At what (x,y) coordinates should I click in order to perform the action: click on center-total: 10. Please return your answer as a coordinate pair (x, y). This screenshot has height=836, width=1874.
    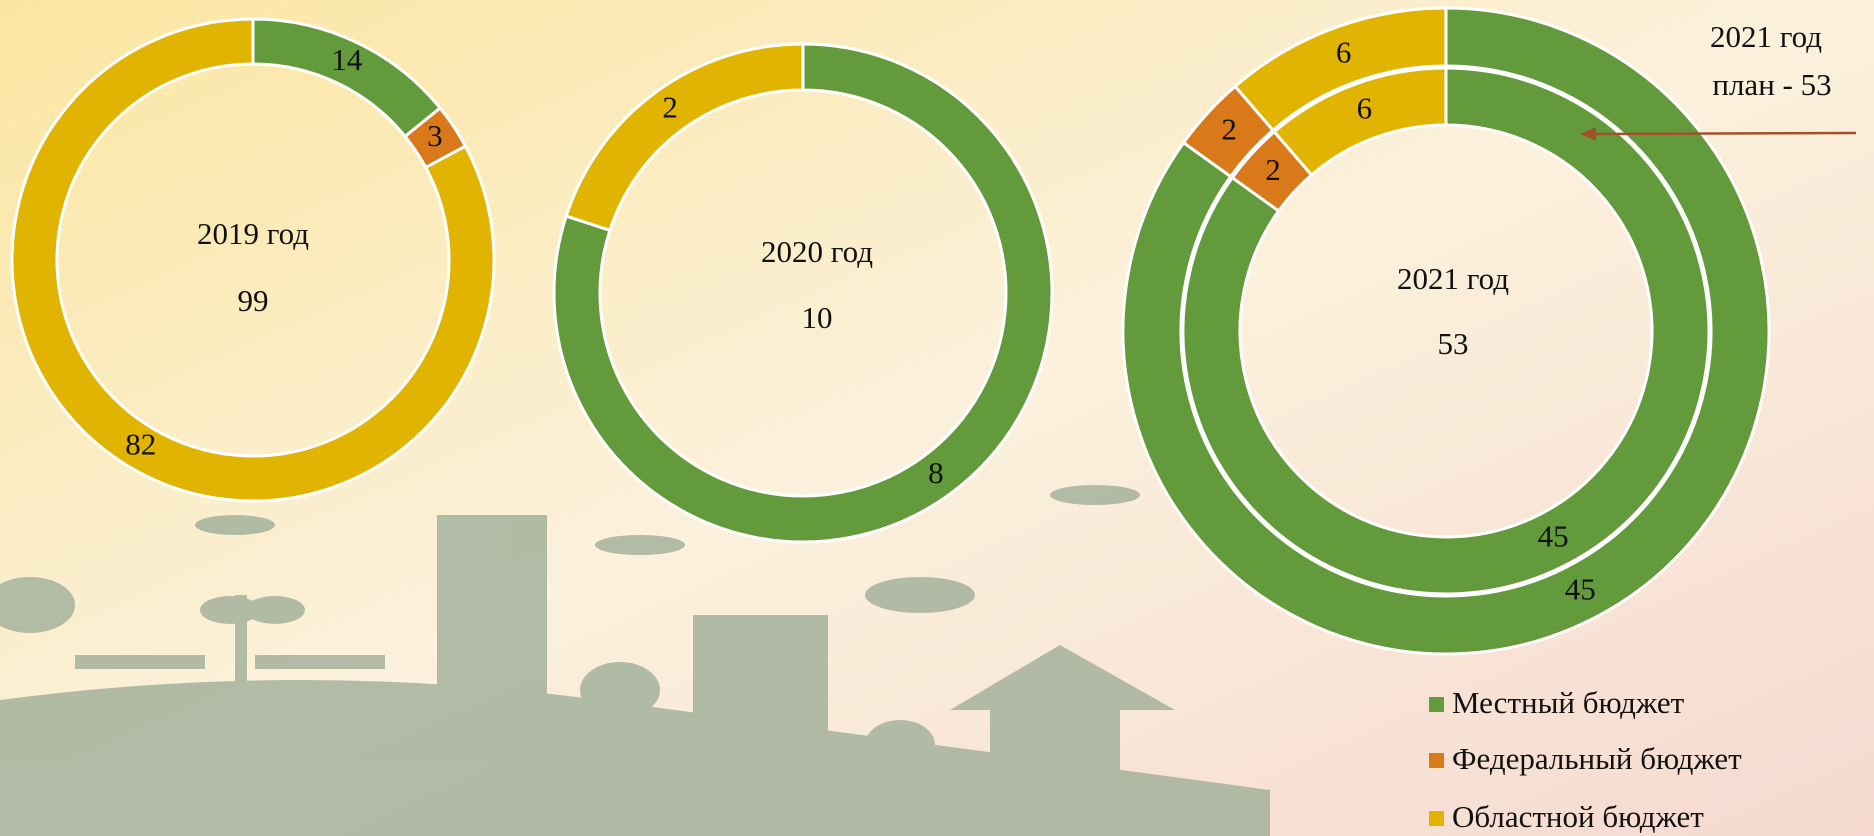
    Looking at the image, I should click on (817, 317).